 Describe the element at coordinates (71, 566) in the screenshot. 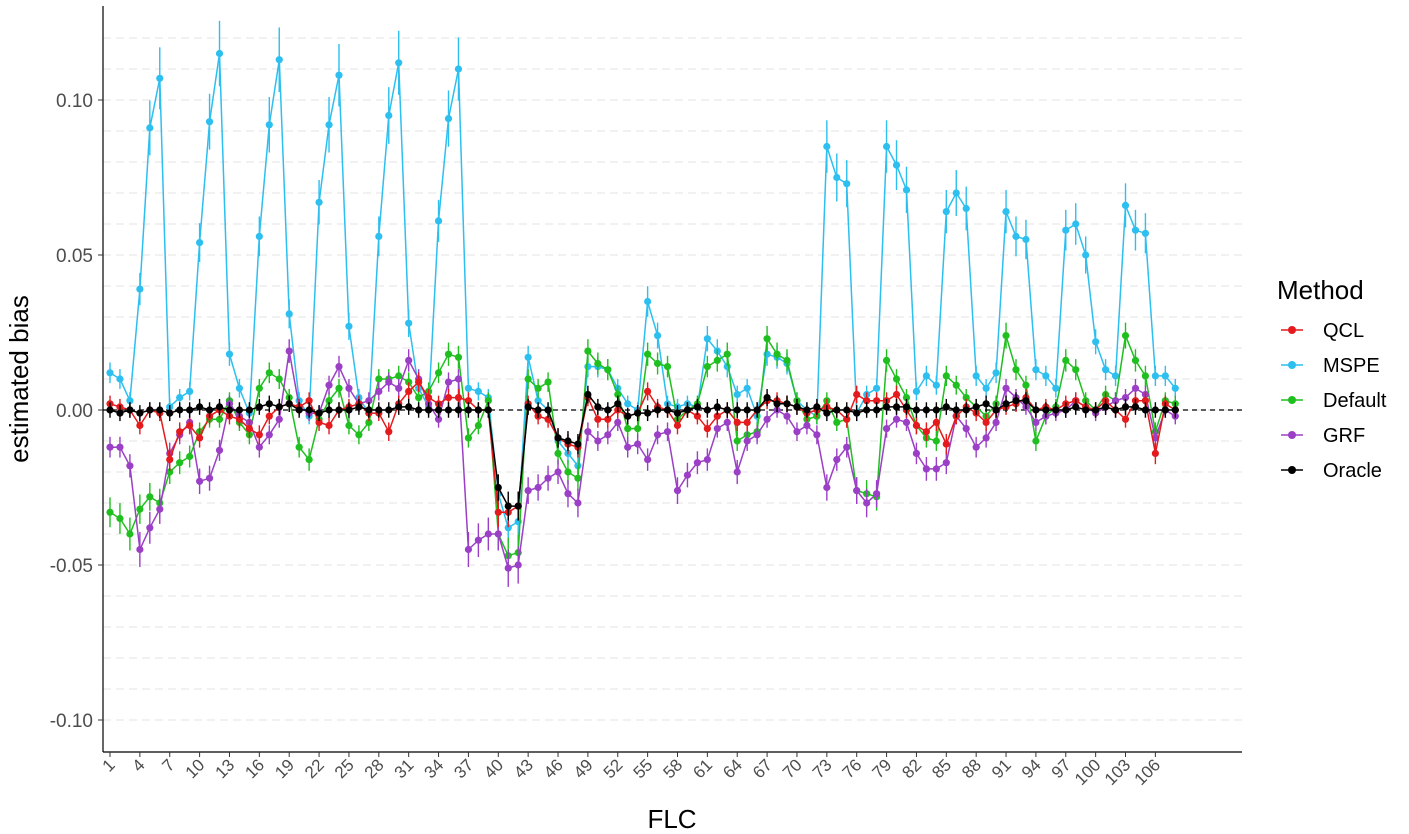

I see `y-tick-label: -0.05` at that location.